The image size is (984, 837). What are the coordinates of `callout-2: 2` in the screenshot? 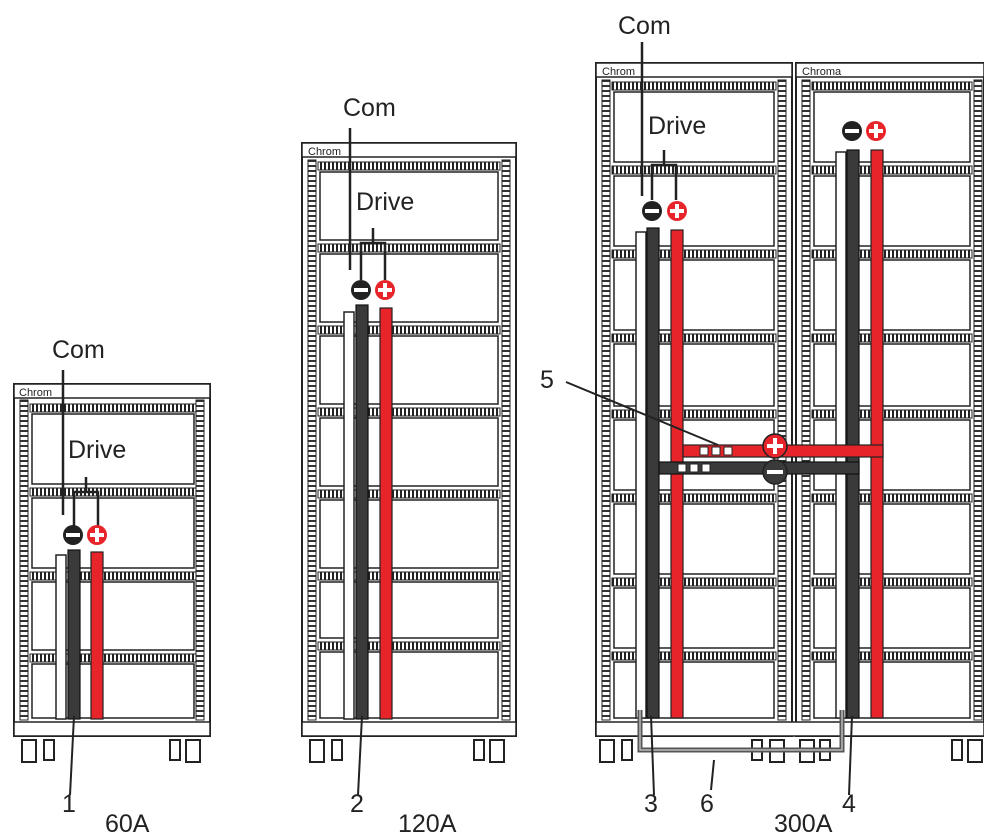 It's located at (357, 804).